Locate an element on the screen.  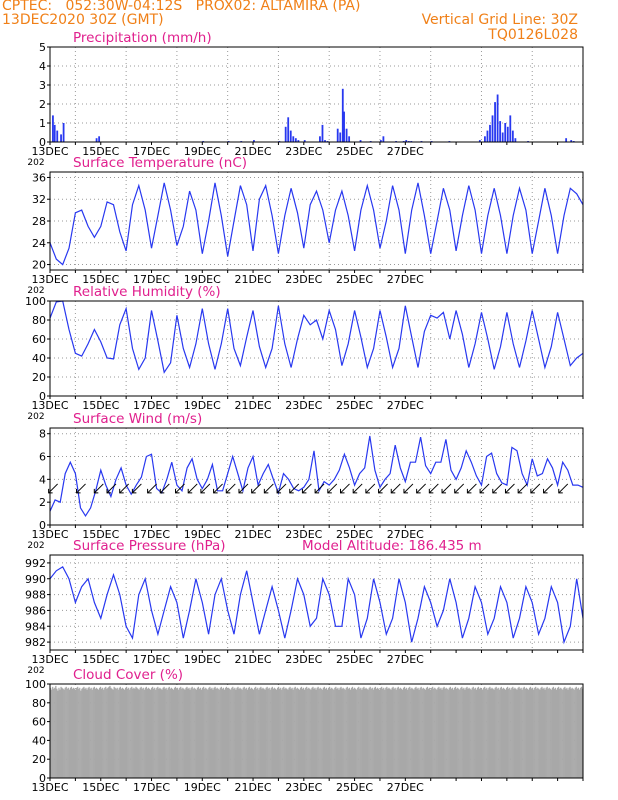
year-fragment-label: 202 is located at coordinates (35, 291).